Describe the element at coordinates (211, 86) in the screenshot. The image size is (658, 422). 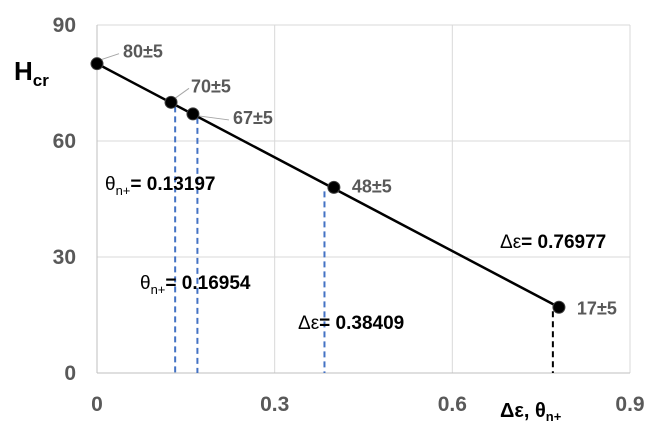
I see `point-label: 70±5` at that location.